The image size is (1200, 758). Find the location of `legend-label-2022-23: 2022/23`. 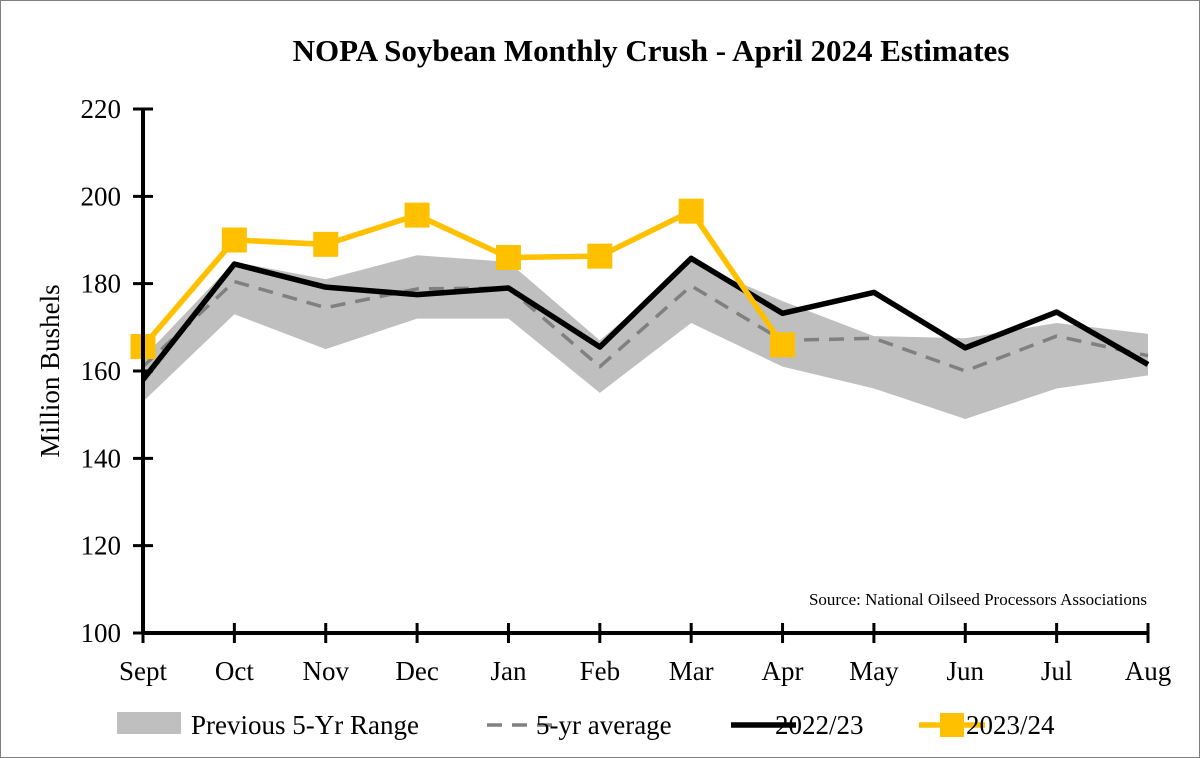

legend-label-2022-23: 2022/23 is located at coordinates (819, 725).